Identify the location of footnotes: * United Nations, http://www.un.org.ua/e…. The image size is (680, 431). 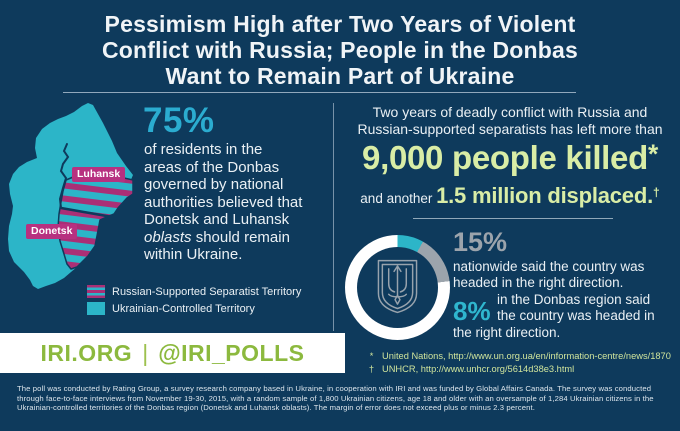
(519, 363).